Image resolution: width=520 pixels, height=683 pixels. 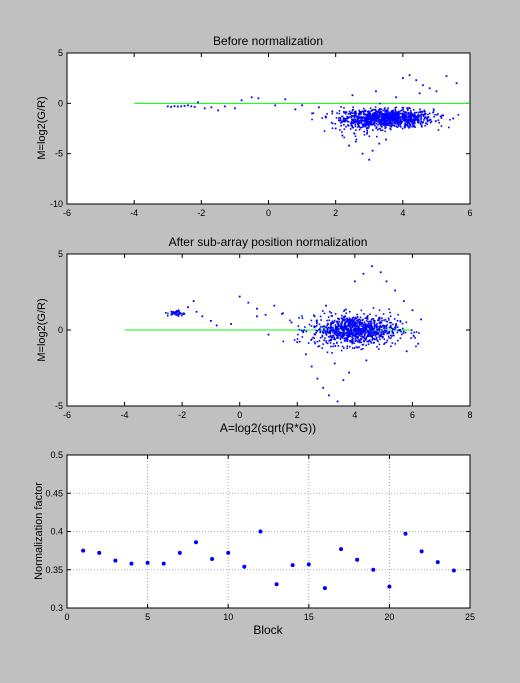 What do you see at coordinates (469, 213) in the screenshot?
I see `x-tick-label: 6` at bounding box center [469, 213].